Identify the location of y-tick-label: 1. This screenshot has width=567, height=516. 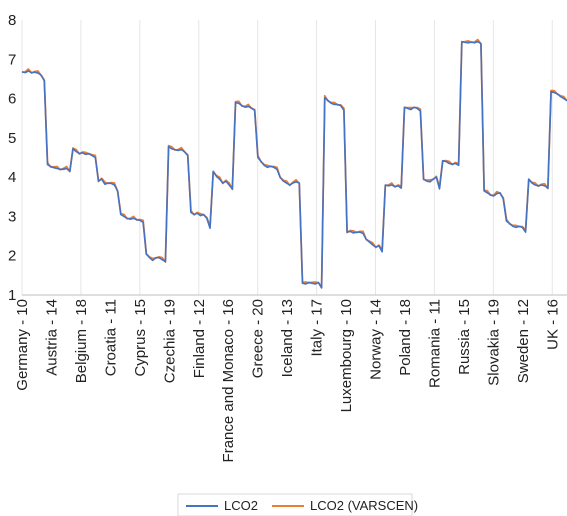
(12, 295).